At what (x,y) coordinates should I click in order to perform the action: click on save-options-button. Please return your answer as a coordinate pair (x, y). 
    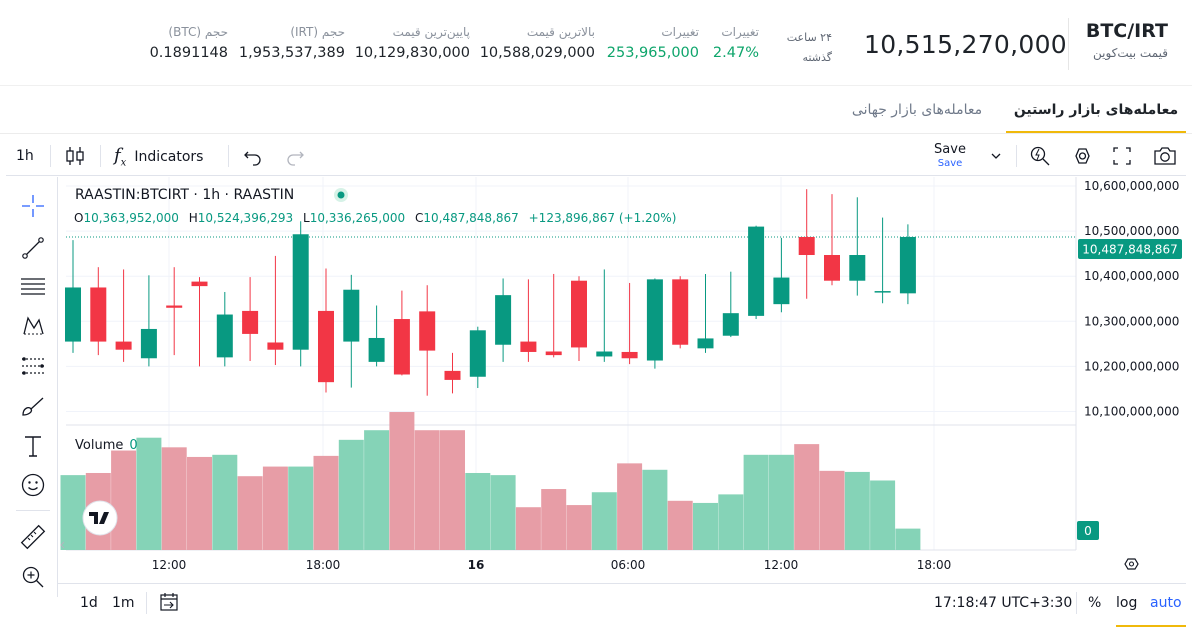
    Looking at the image, I should click on (997, 156).